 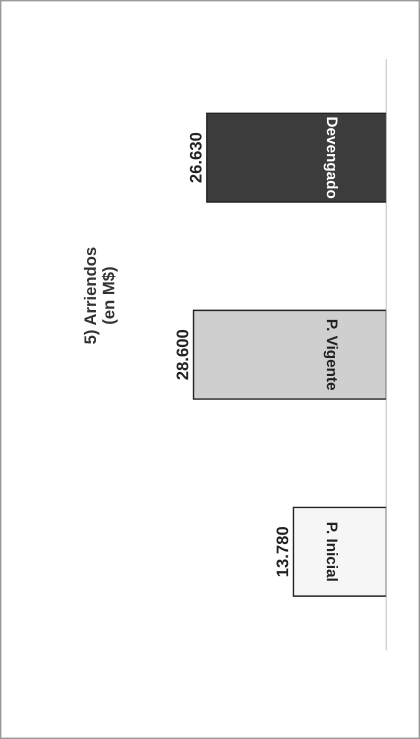 I want to click on data-label: 13.780, so click(x=282, y=551).